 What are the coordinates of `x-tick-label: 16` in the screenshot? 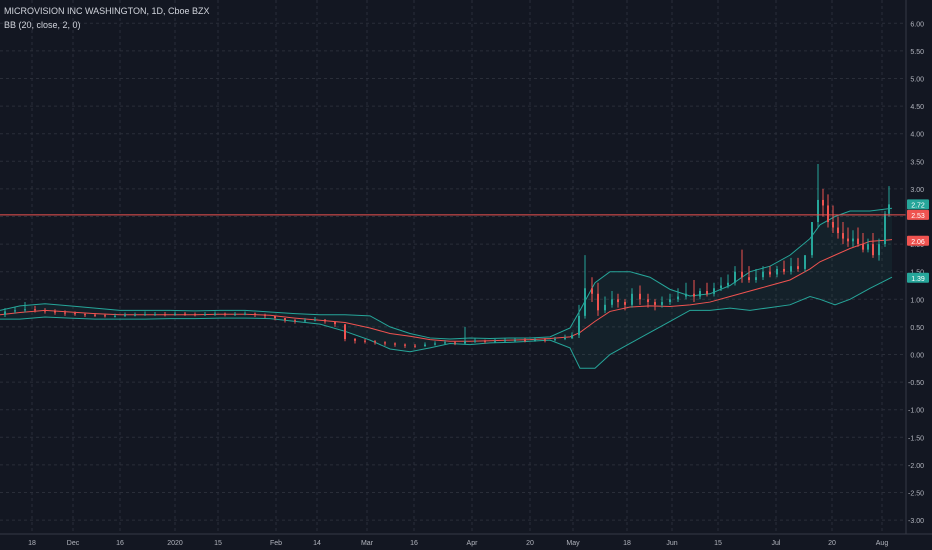 It's located at (414, 543).